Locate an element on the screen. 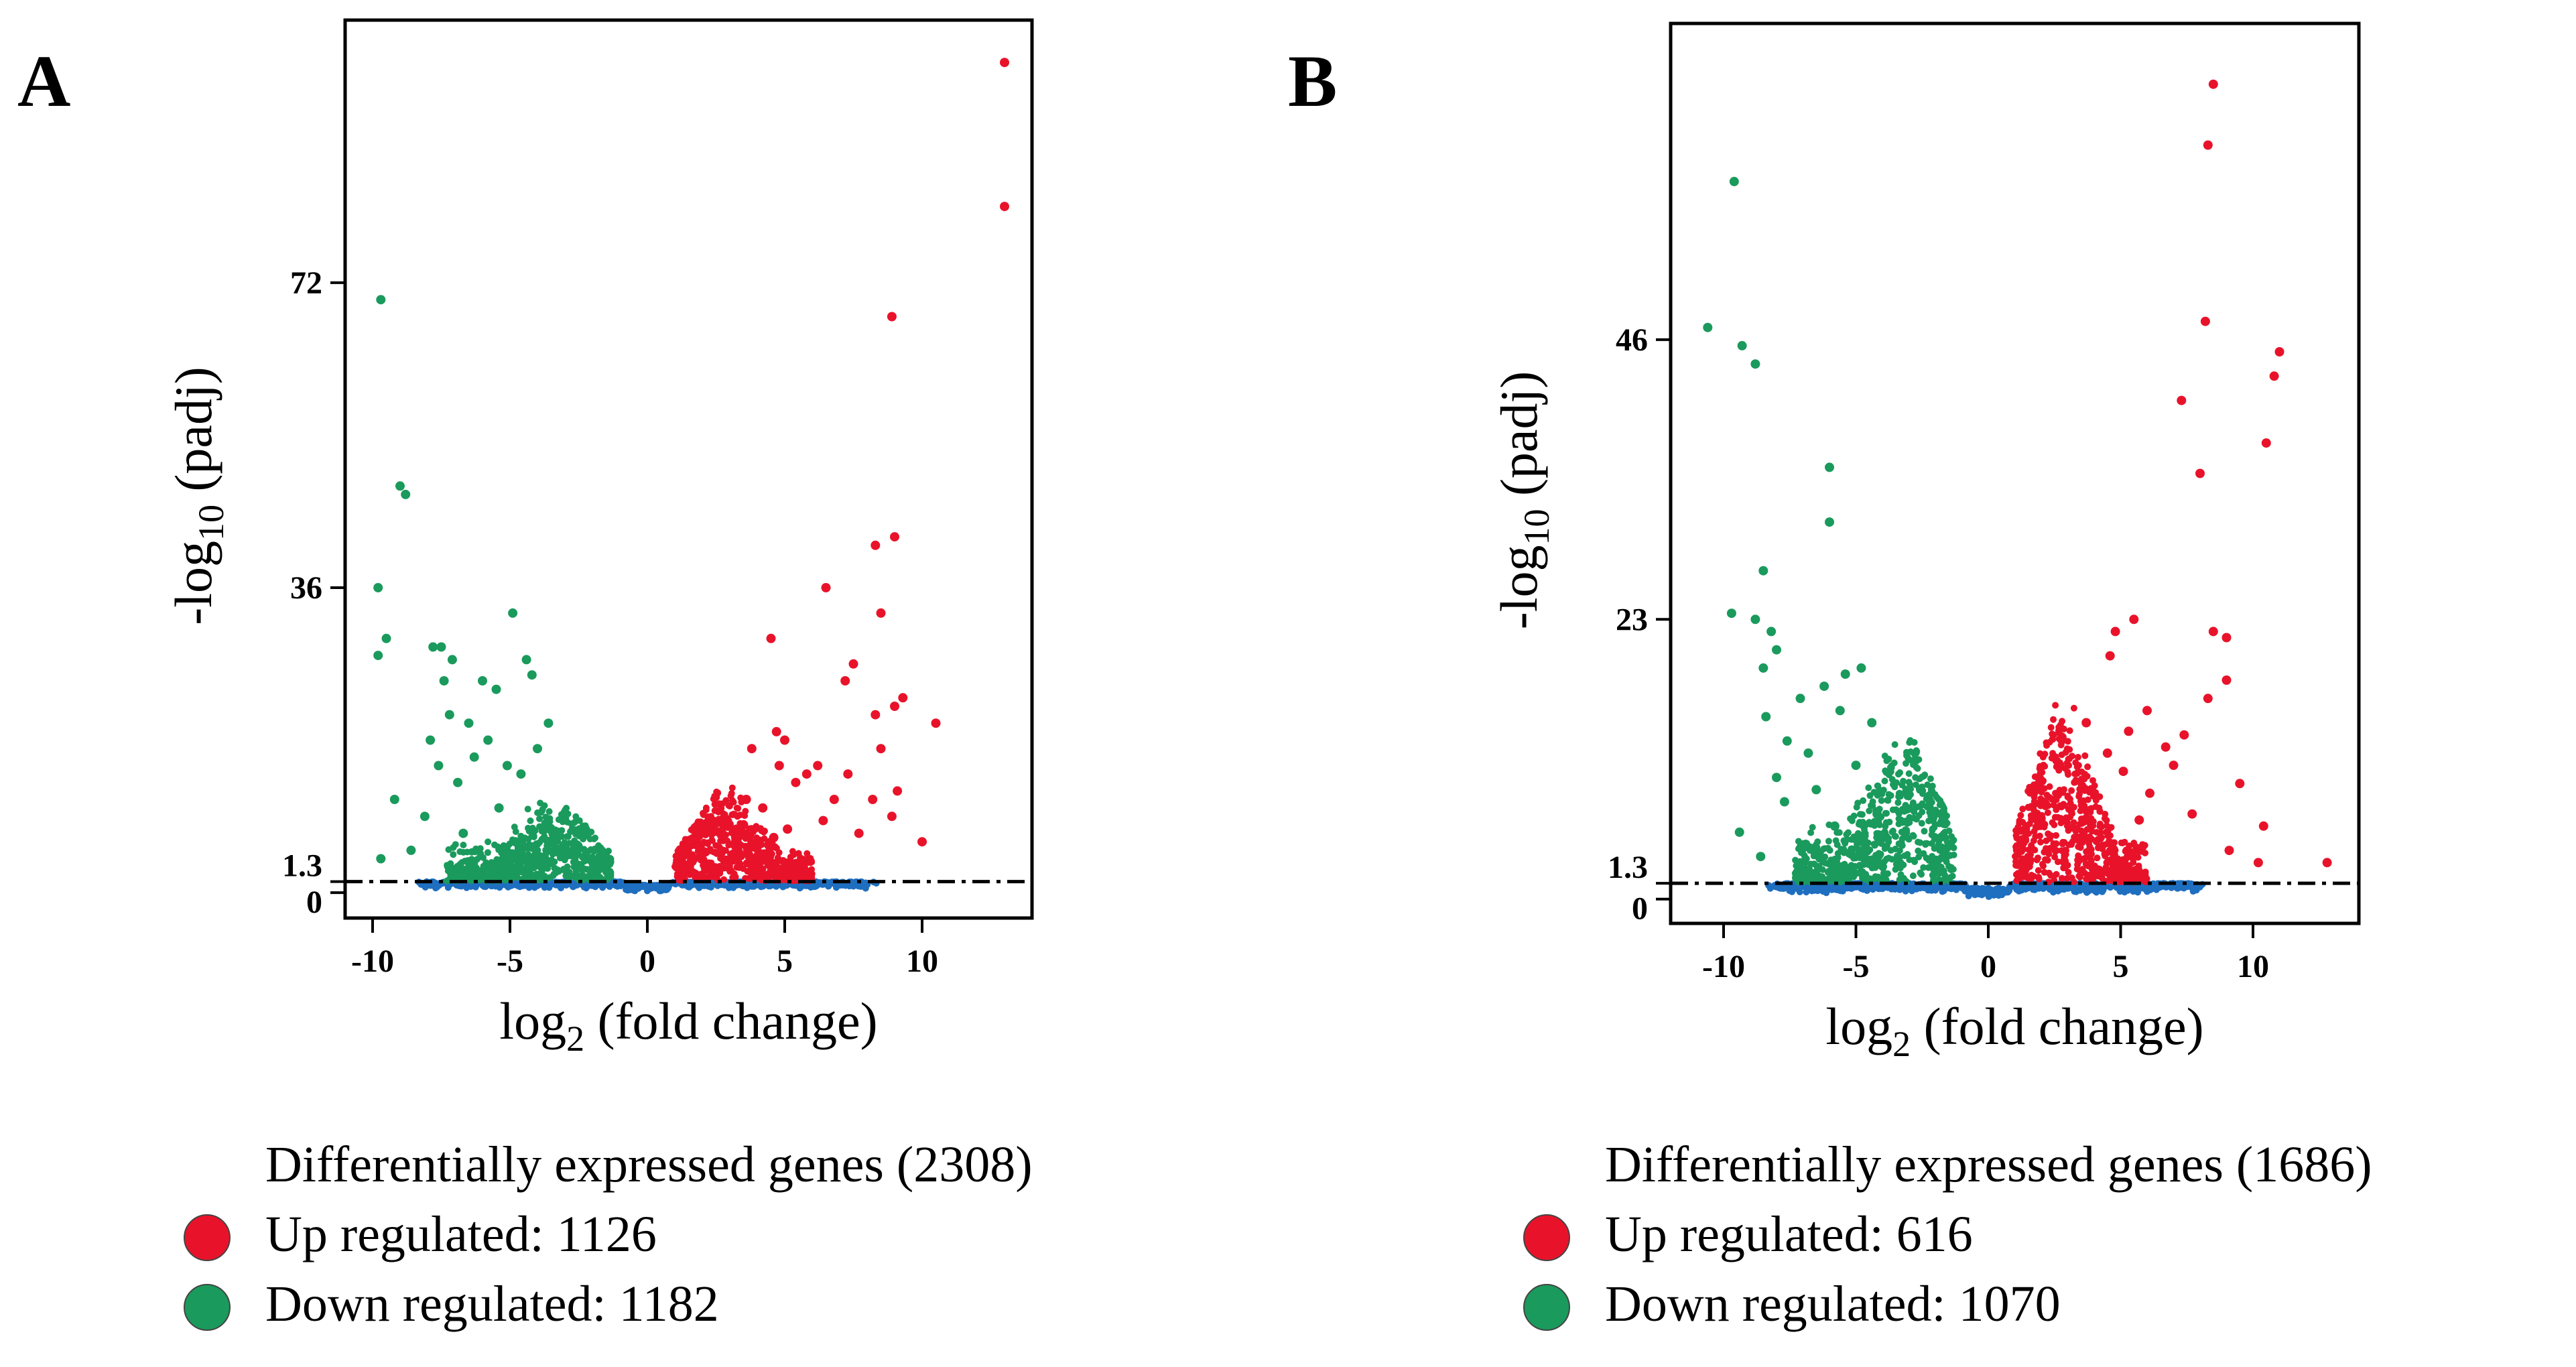 The image size is (2576, 1367). y-tick-label: 0 is located at coordinates (1640, 909).